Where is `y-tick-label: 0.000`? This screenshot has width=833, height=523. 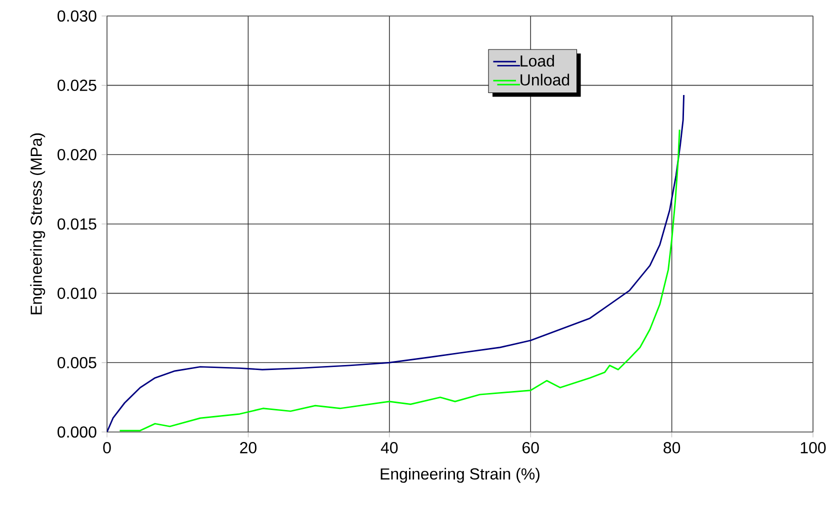 y-tick-label: 0.000 is located at coordinates (77, 432).